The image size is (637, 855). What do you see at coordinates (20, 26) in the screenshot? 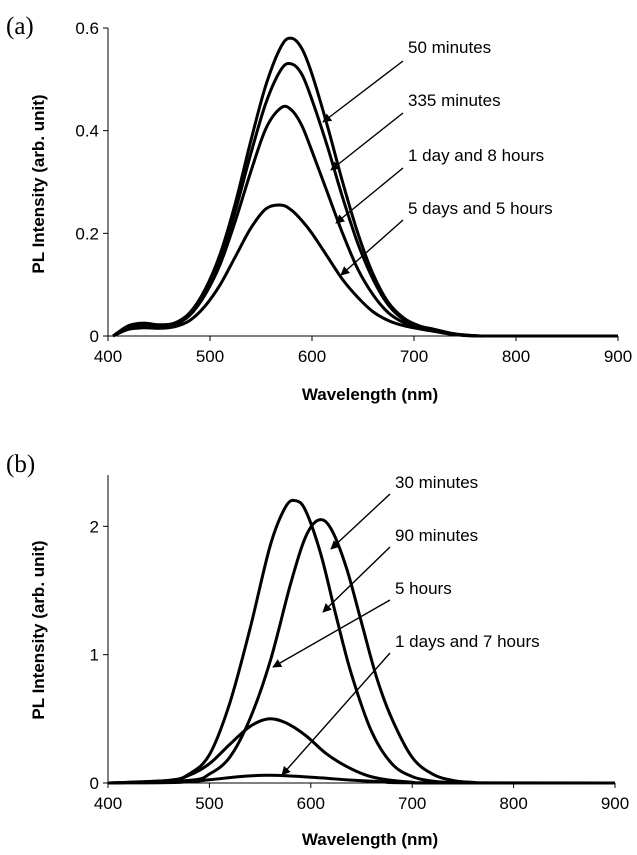
I see `panel-label: (a)` at bounding box center [20, 26].